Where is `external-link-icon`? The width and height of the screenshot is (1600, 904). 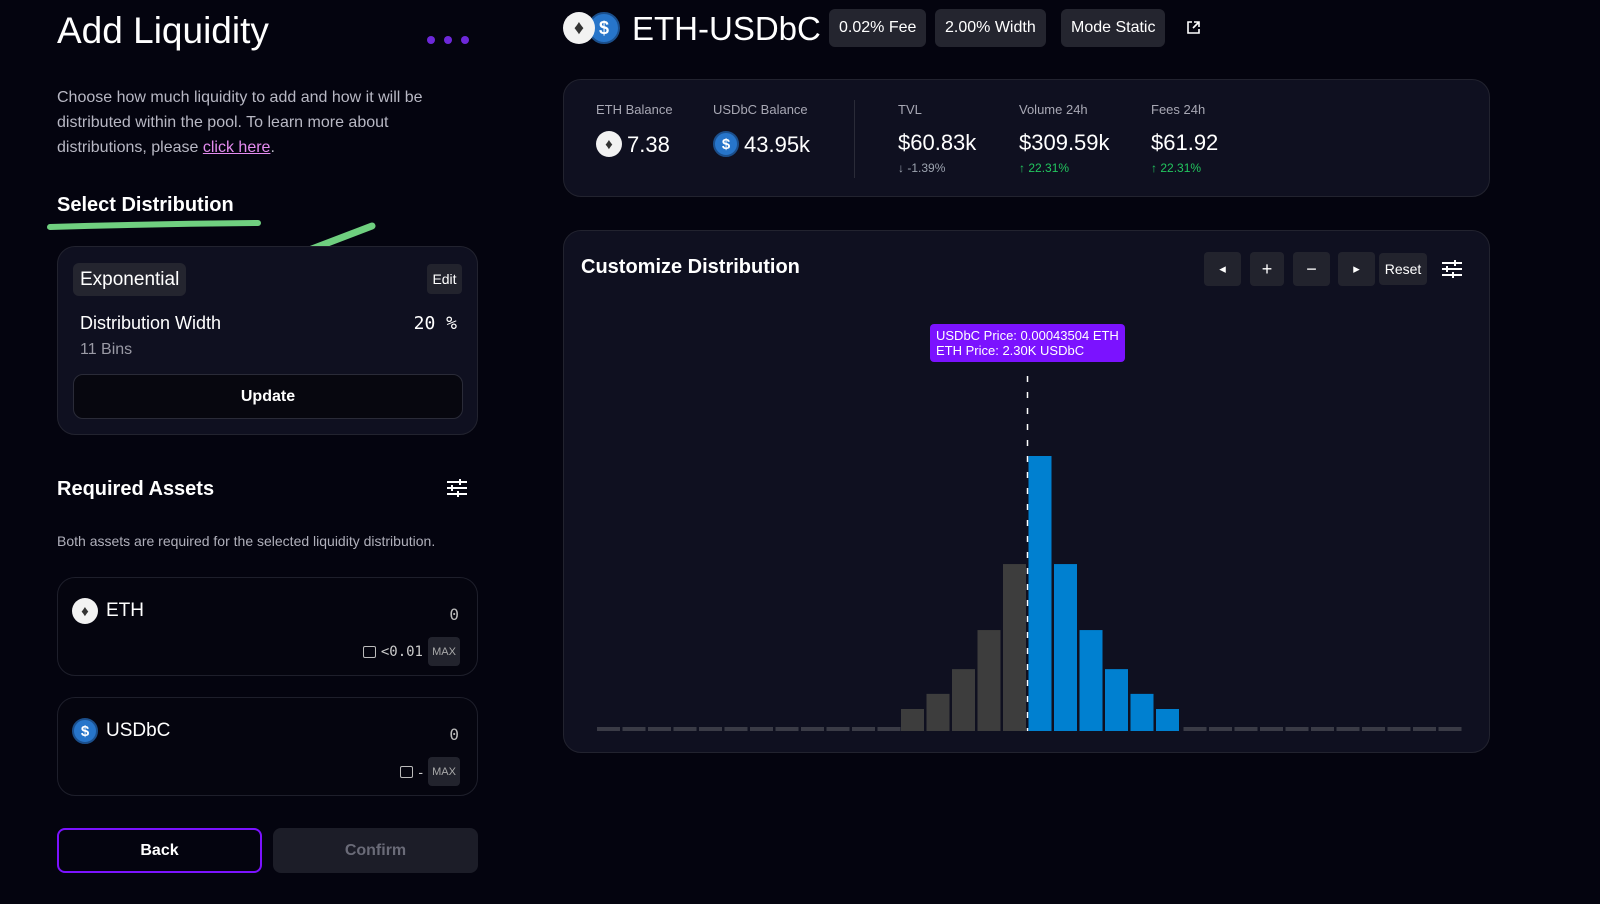
external-link-icon is located at coordinates (1193, 27).